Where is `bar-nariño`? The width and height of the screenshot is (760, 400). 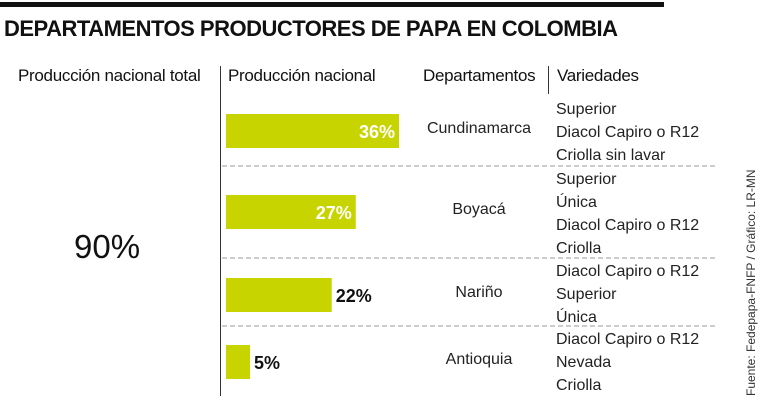 bar-nariño is located at coordinates (279, 295).